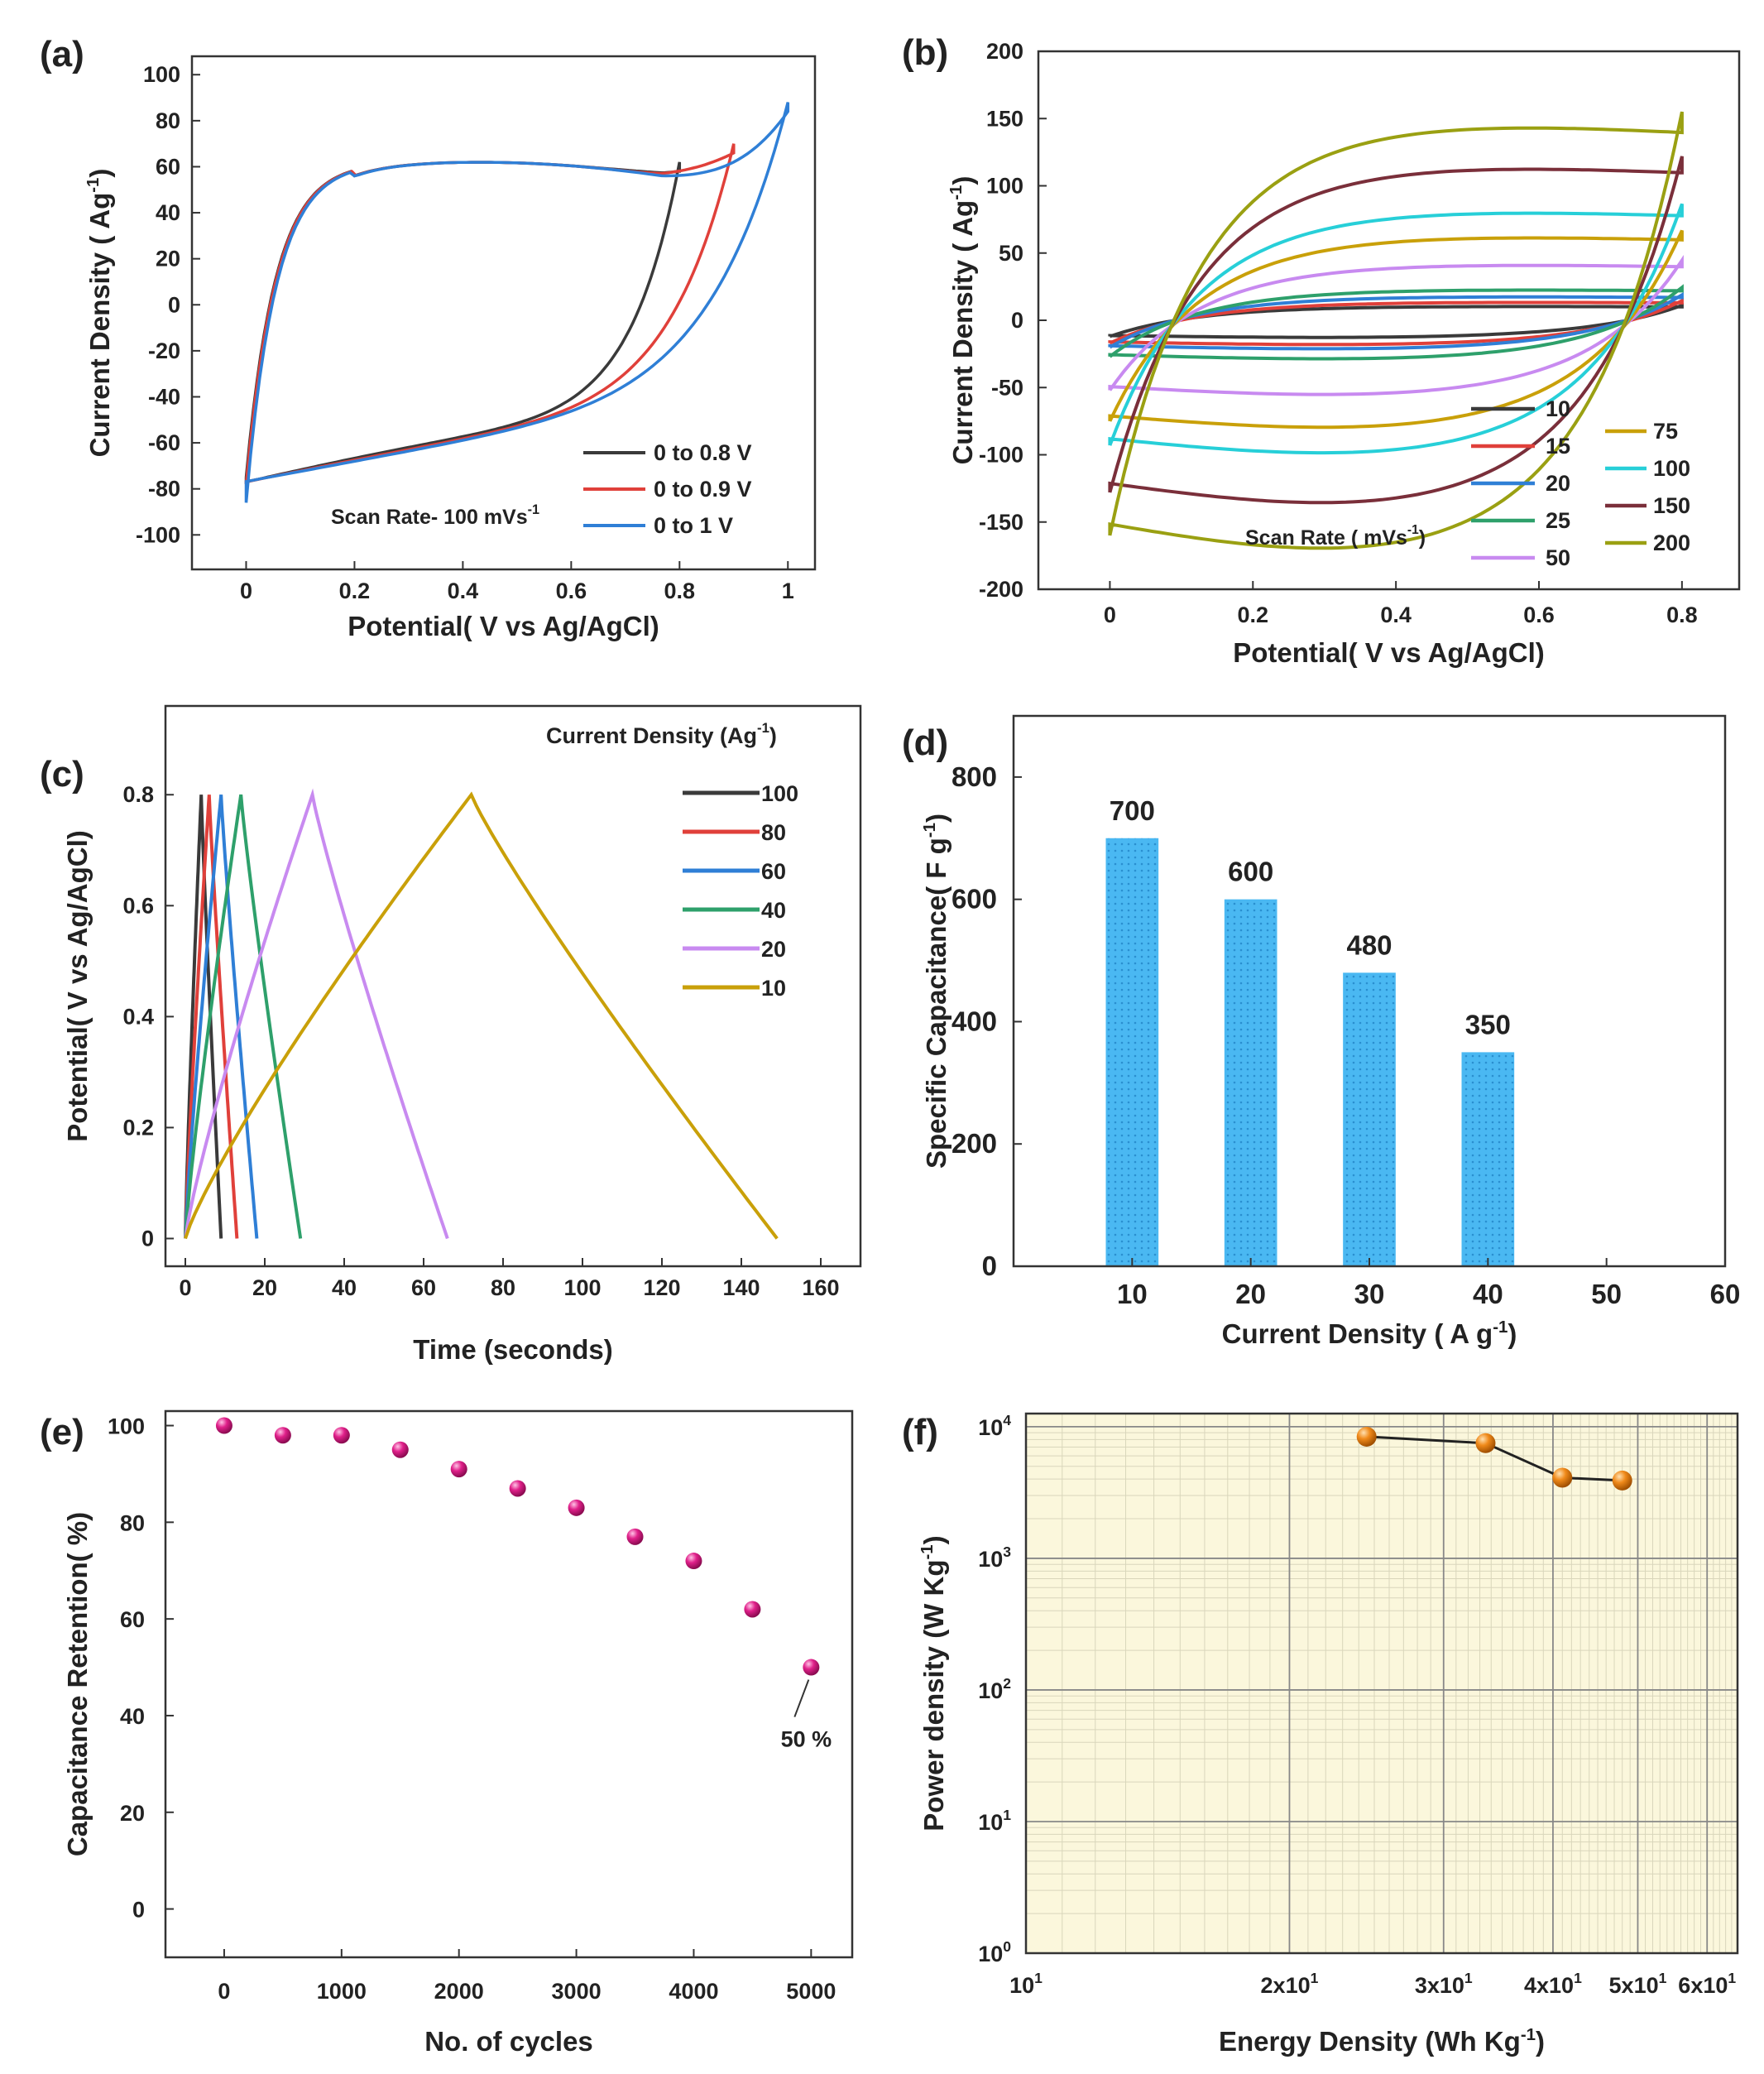 This screenshot has width=1764, height=2074. I want to click on x-tick-label: 4000, so click(694, 1991).